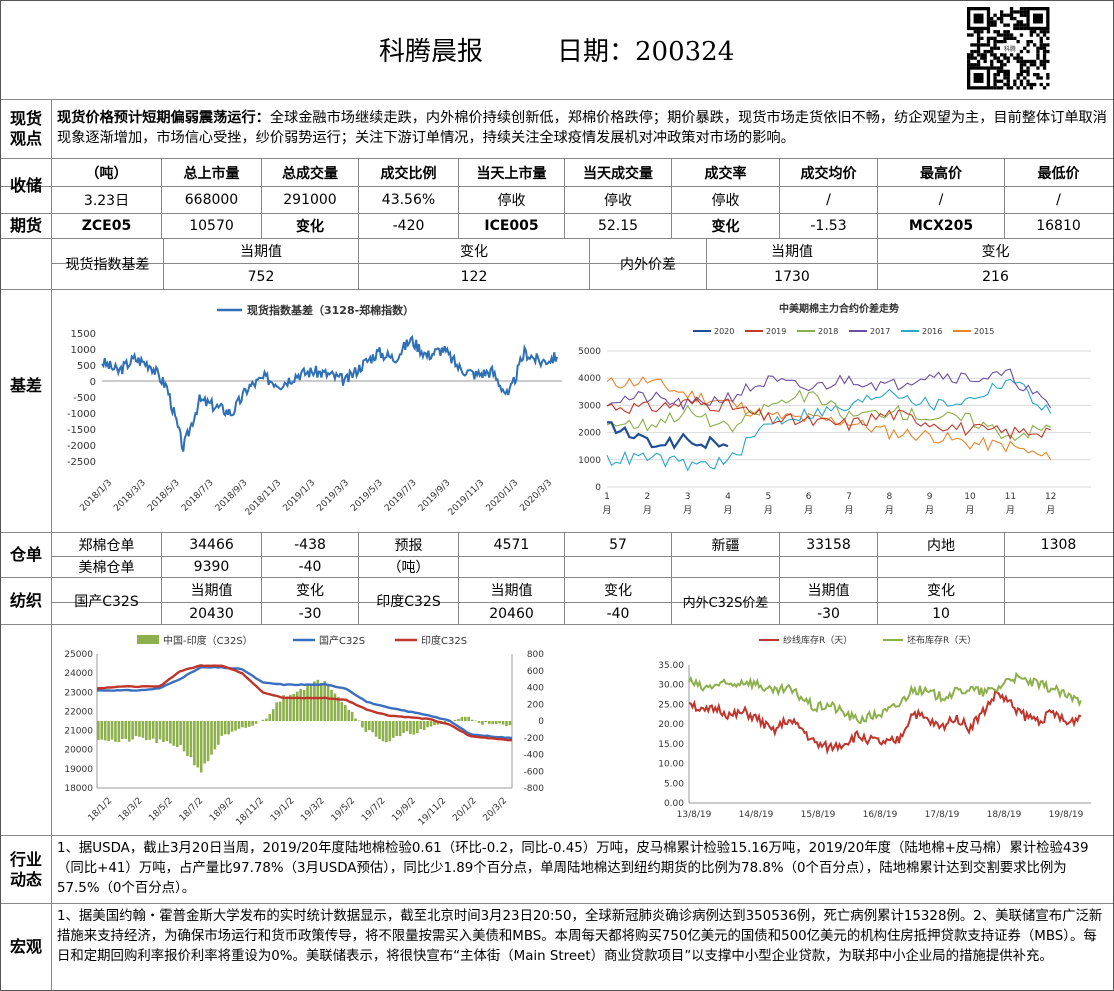 The height and width of the screenshot is (991, 1114). I want to click on x-tick-label: 18/9/2, so click(222, 810).